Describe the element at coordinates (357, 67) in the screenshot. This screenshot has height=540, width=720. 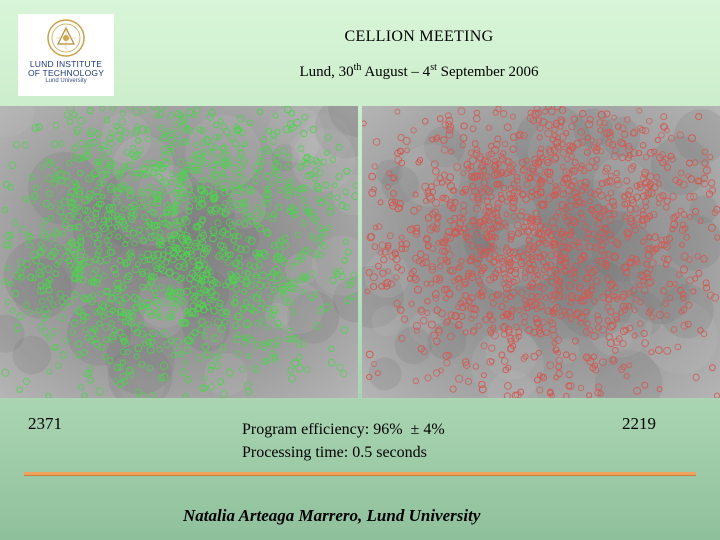
I see `subtitle-sup-th: th` at that location.